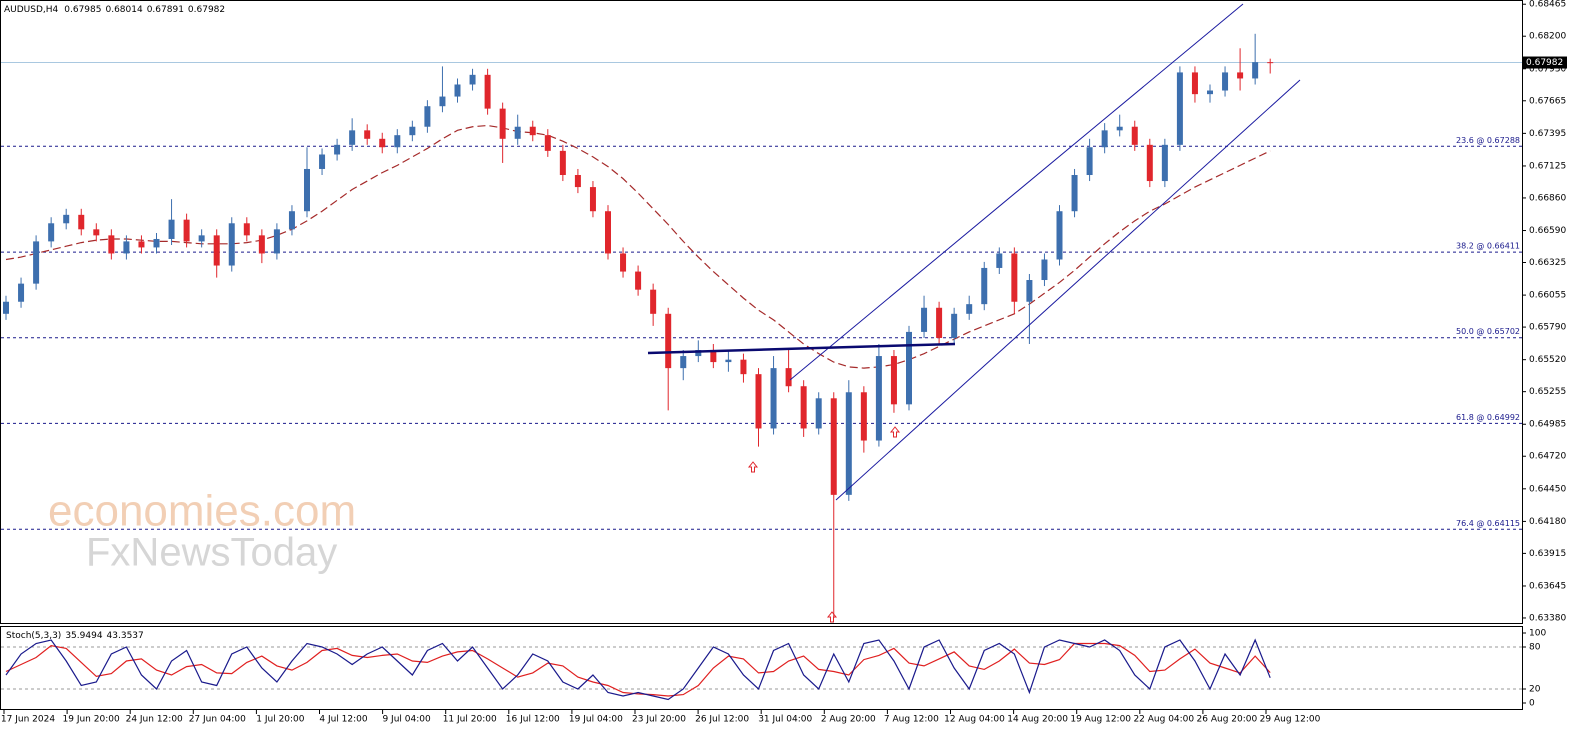 The width and height of the screenshot is (1596, 743). What do you see at coordinates (1547, 522) in the screenshot?
I see `y-tick-label: 0.64180` at bounding box center [1547, 522].